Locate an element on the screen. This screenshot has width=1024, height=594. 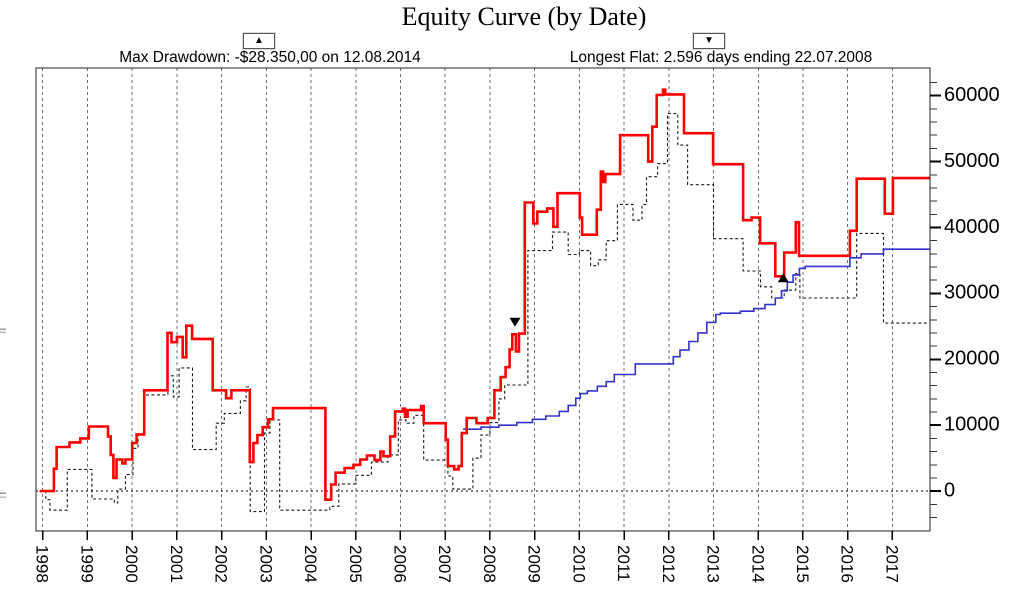
x-tick-label: 2010 is located at coordinates (578, 564).